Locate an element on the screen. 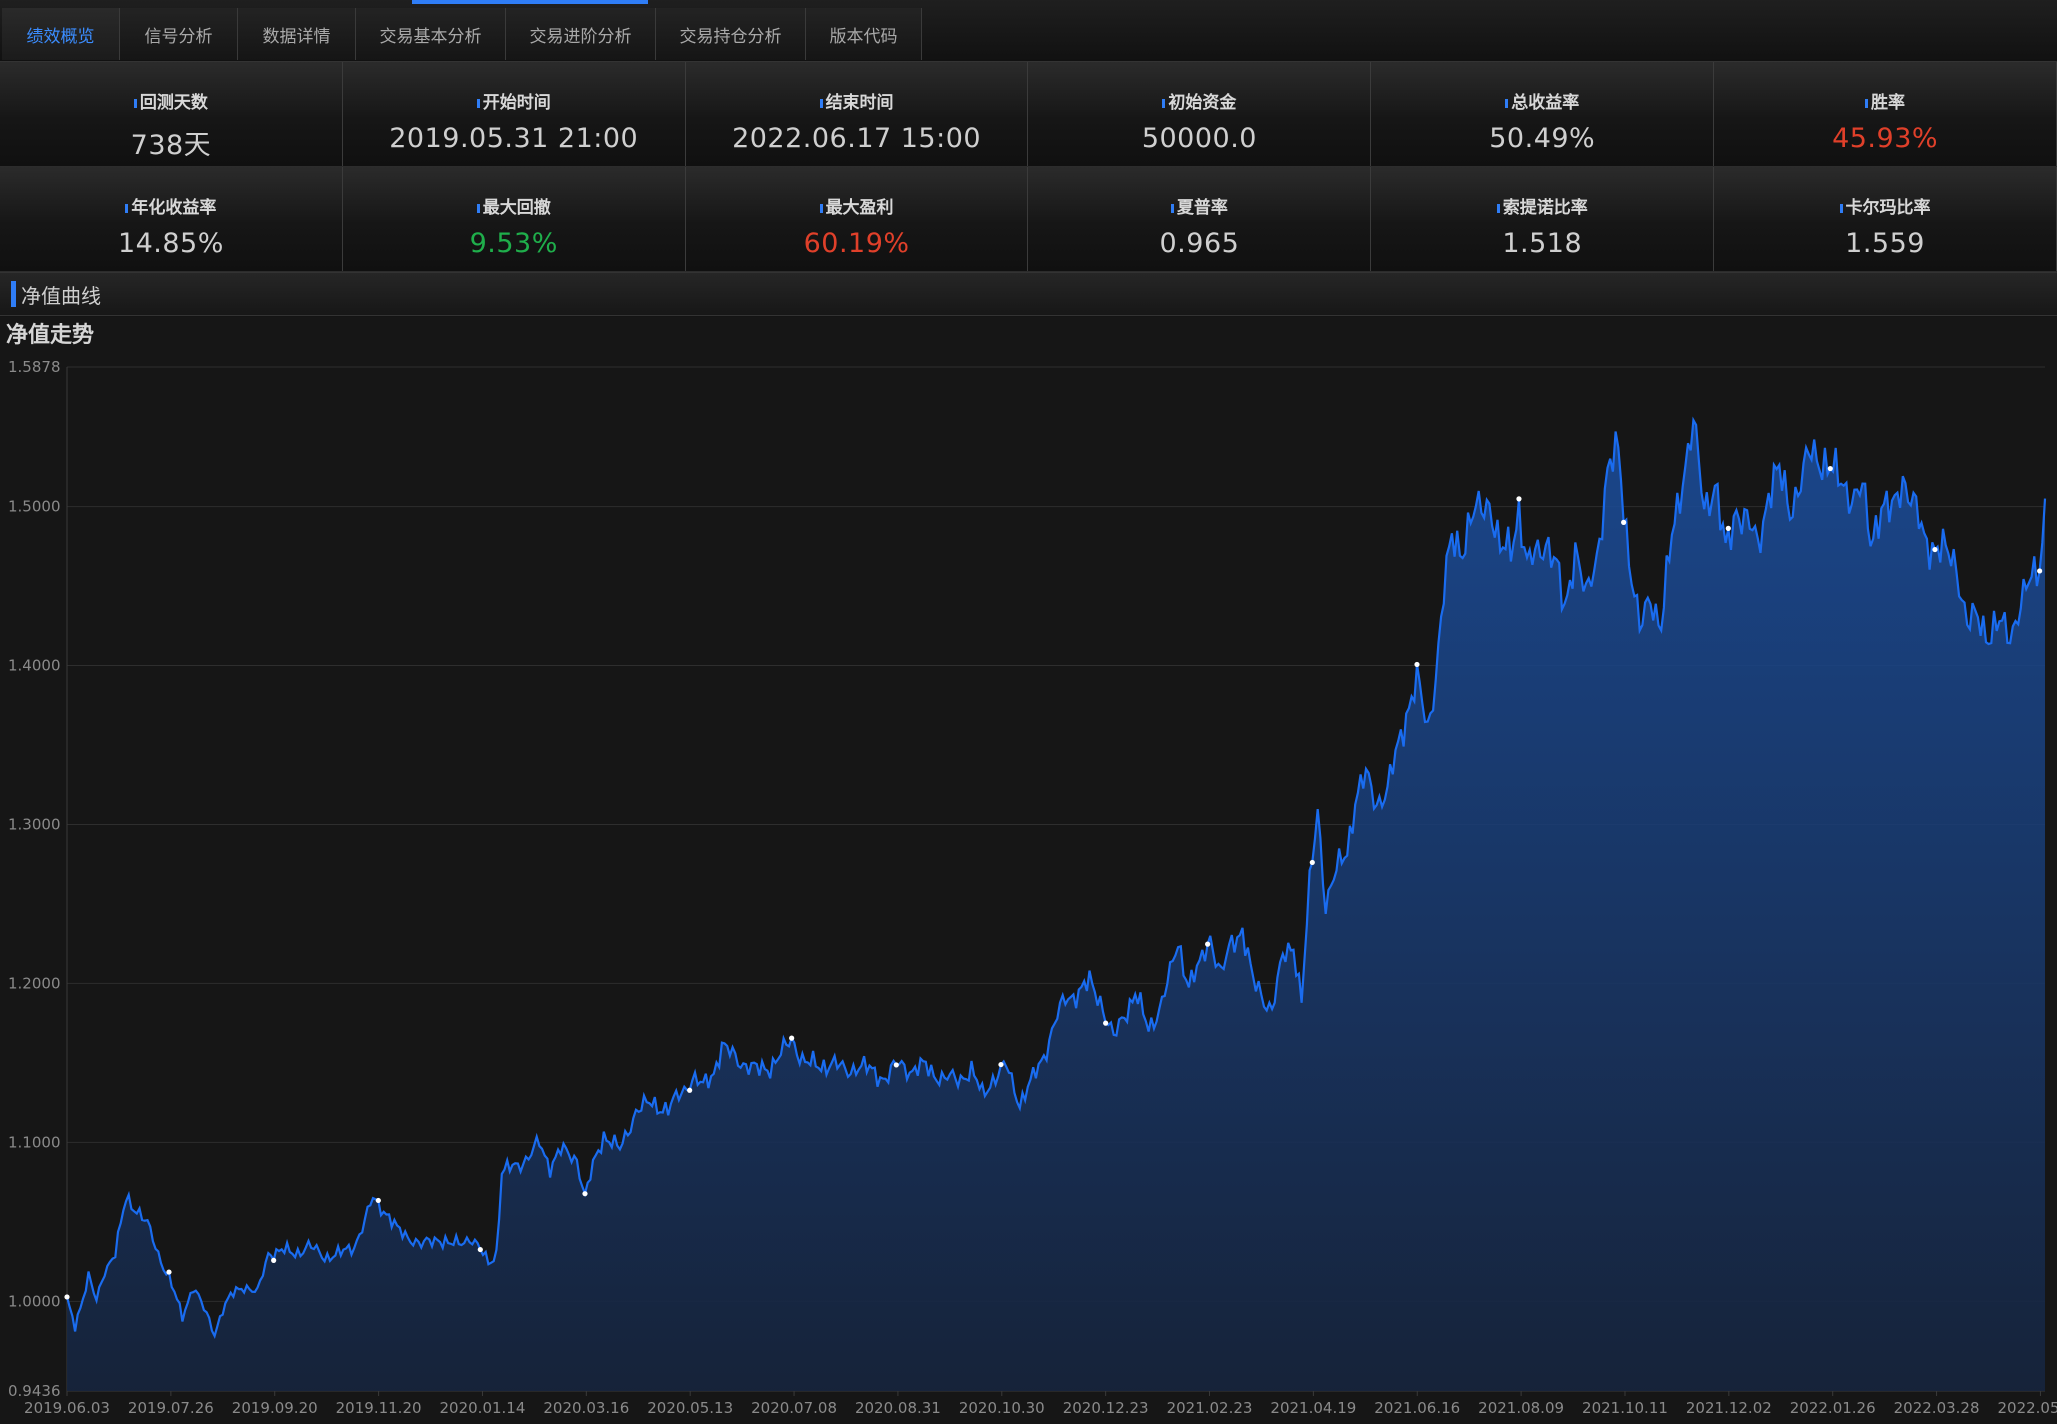  y-tick-label: 0.9436 is located at coordinates (34, 1391).